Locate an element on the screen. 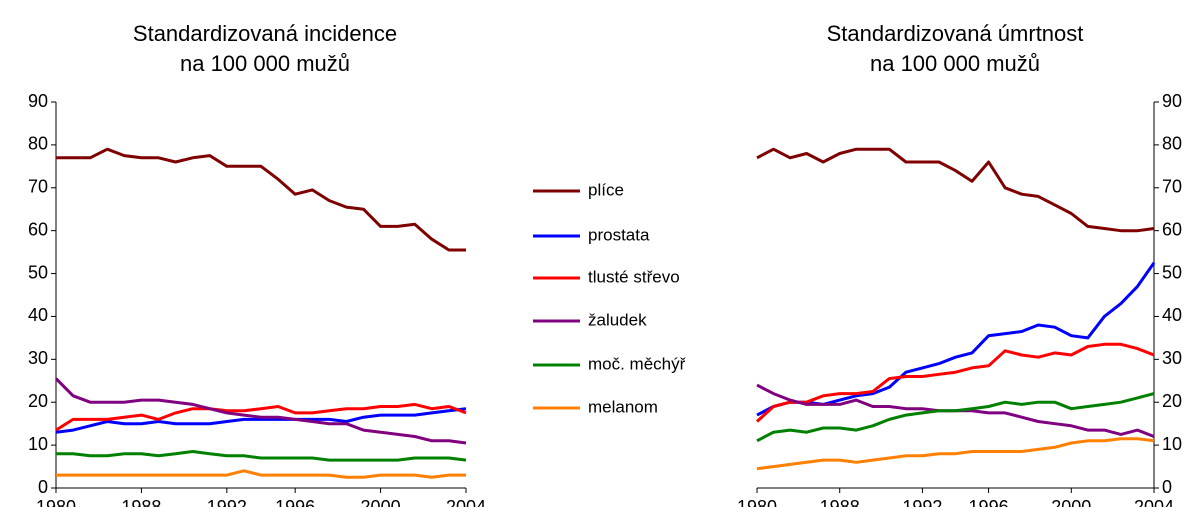 The image size is (1200, 507). legend-label: žaludek is located at coordinates (617, 319).